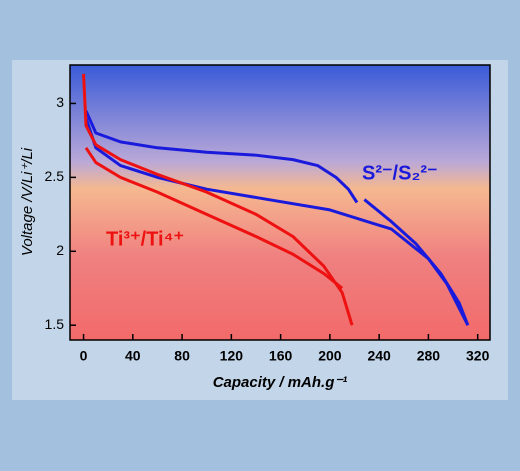  Describe the element at coordinates (55, 324) in the screenshot. I see `y-tick-label: 1.5` at that location.